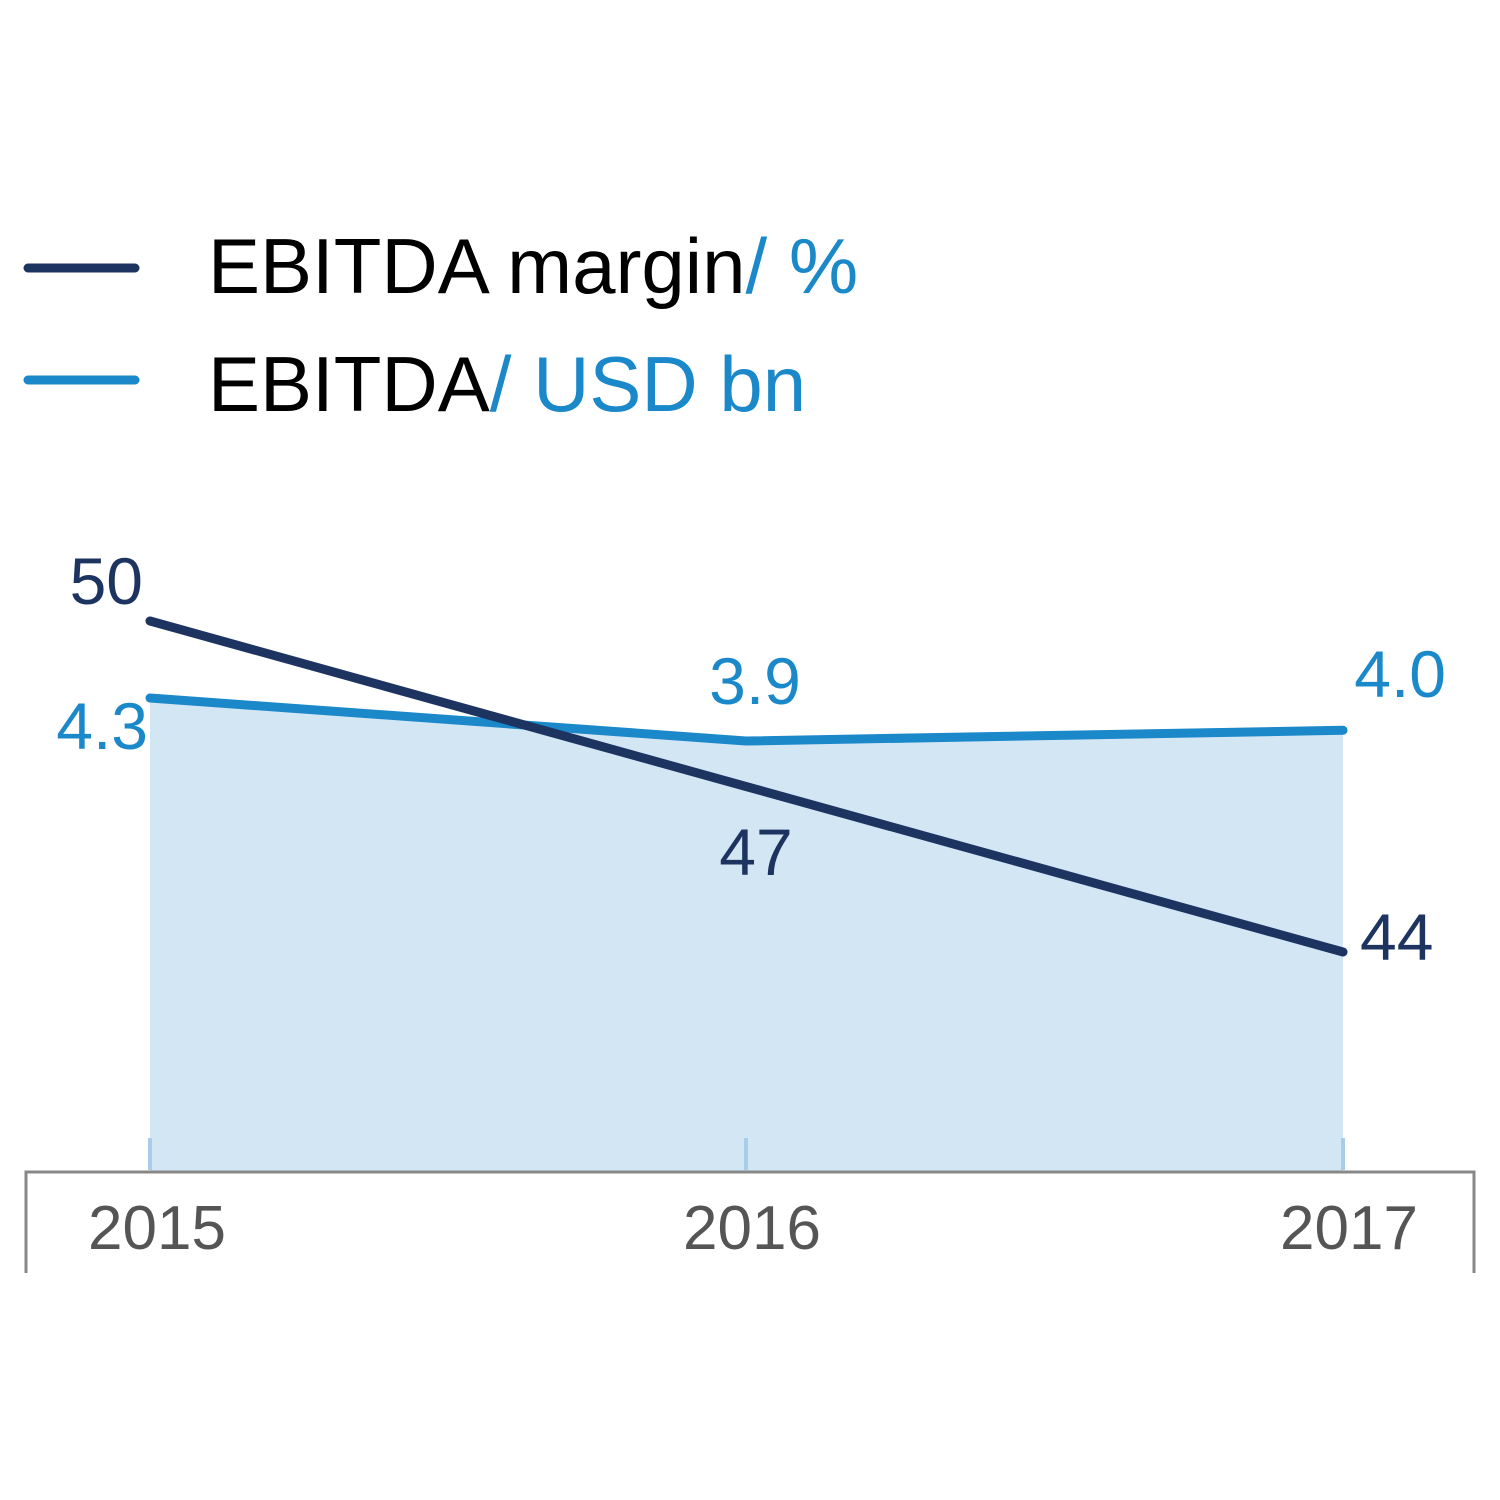  I want to click on legend-label-ebitda: EBITDA/ USD bn, so click(507, 384).